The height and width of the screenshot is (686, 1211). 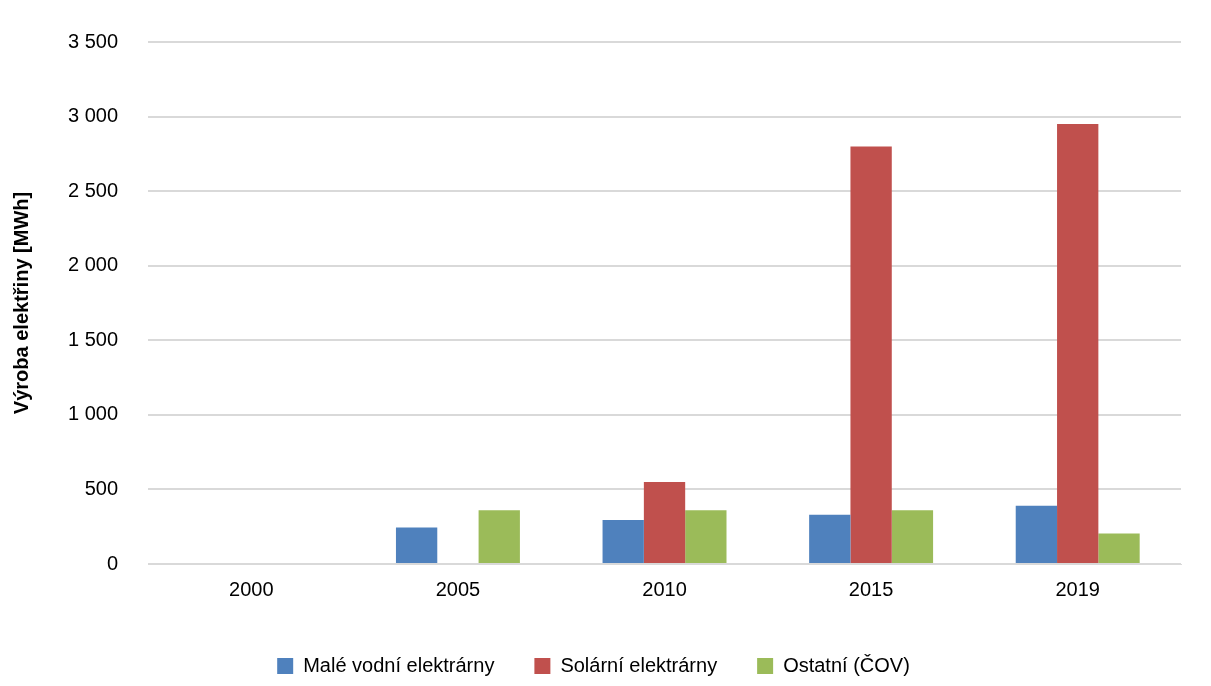 I want to click on y-axis-title: Výroba elektřiny [MWh], so click(x=20, y=303).